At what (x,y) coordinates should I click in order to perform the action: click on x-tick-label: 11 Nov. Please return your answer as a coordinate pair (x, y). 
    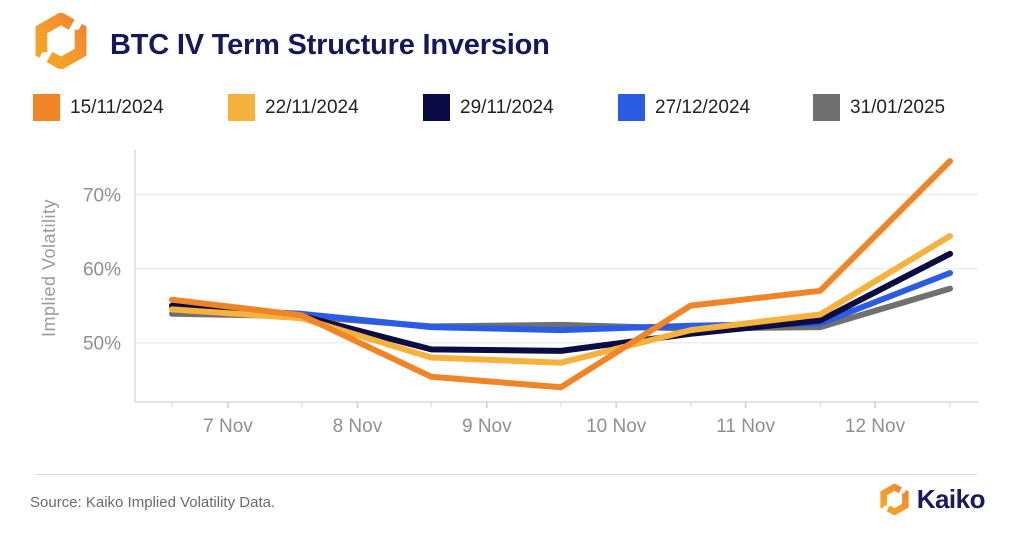
    Looking at the image, I should click on (745, 426).